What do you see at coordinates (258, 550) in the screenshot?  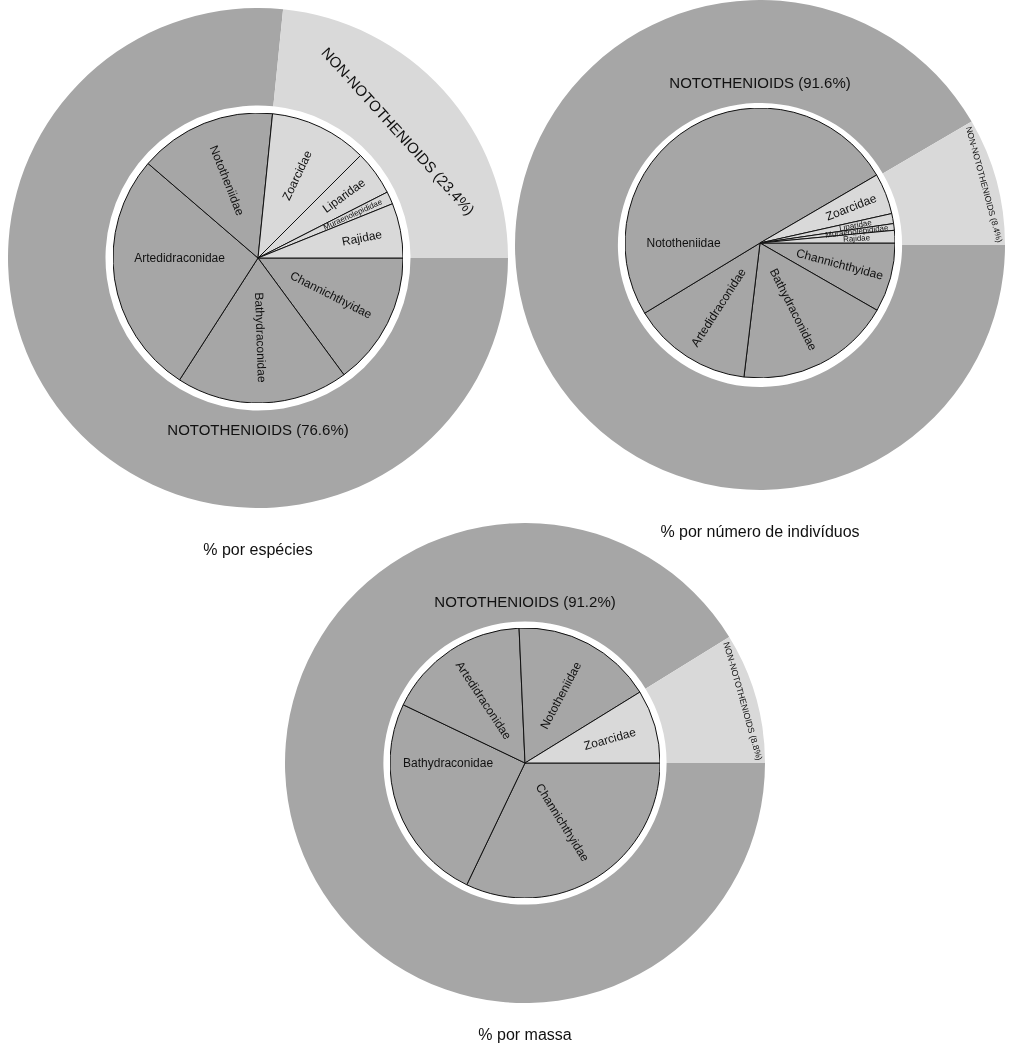 I see `text: % por espécies` at bounding box center [258, 550].